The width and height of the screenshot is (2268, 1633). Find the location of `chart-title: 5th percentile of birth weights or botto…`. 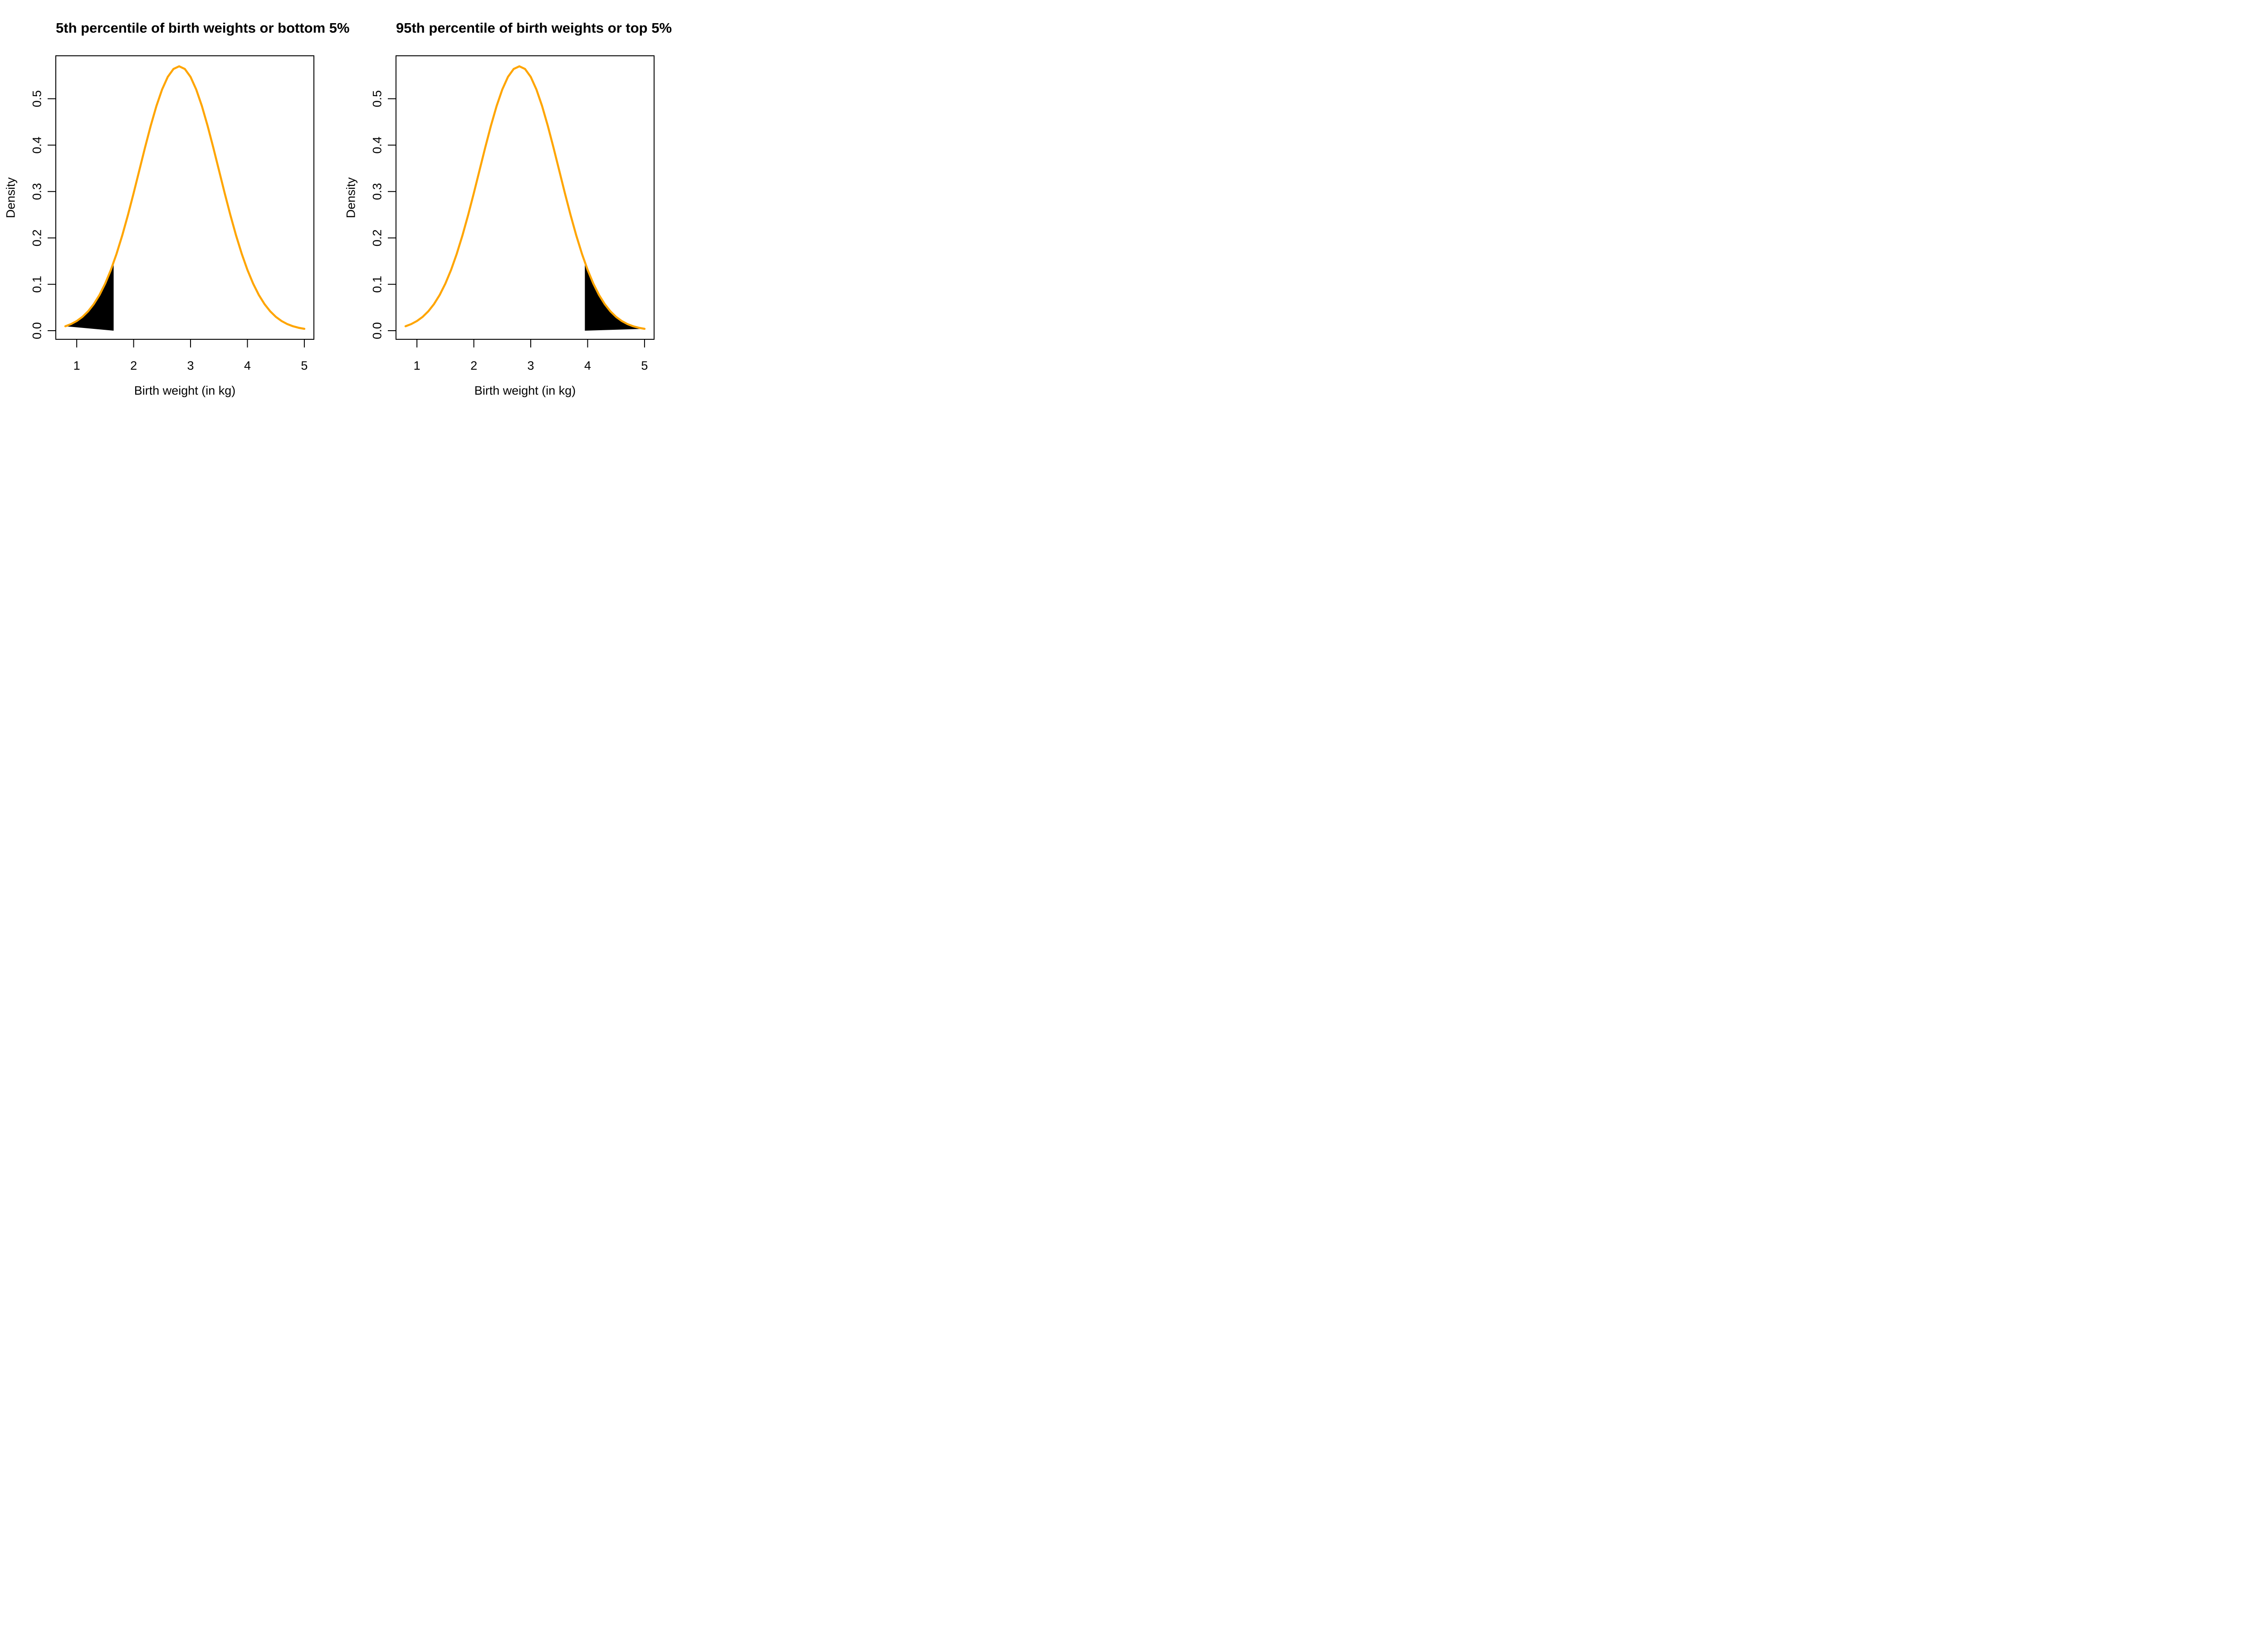

chart-title: 5th percentile of birth weights or botto… is located at coordinates (203, 28).